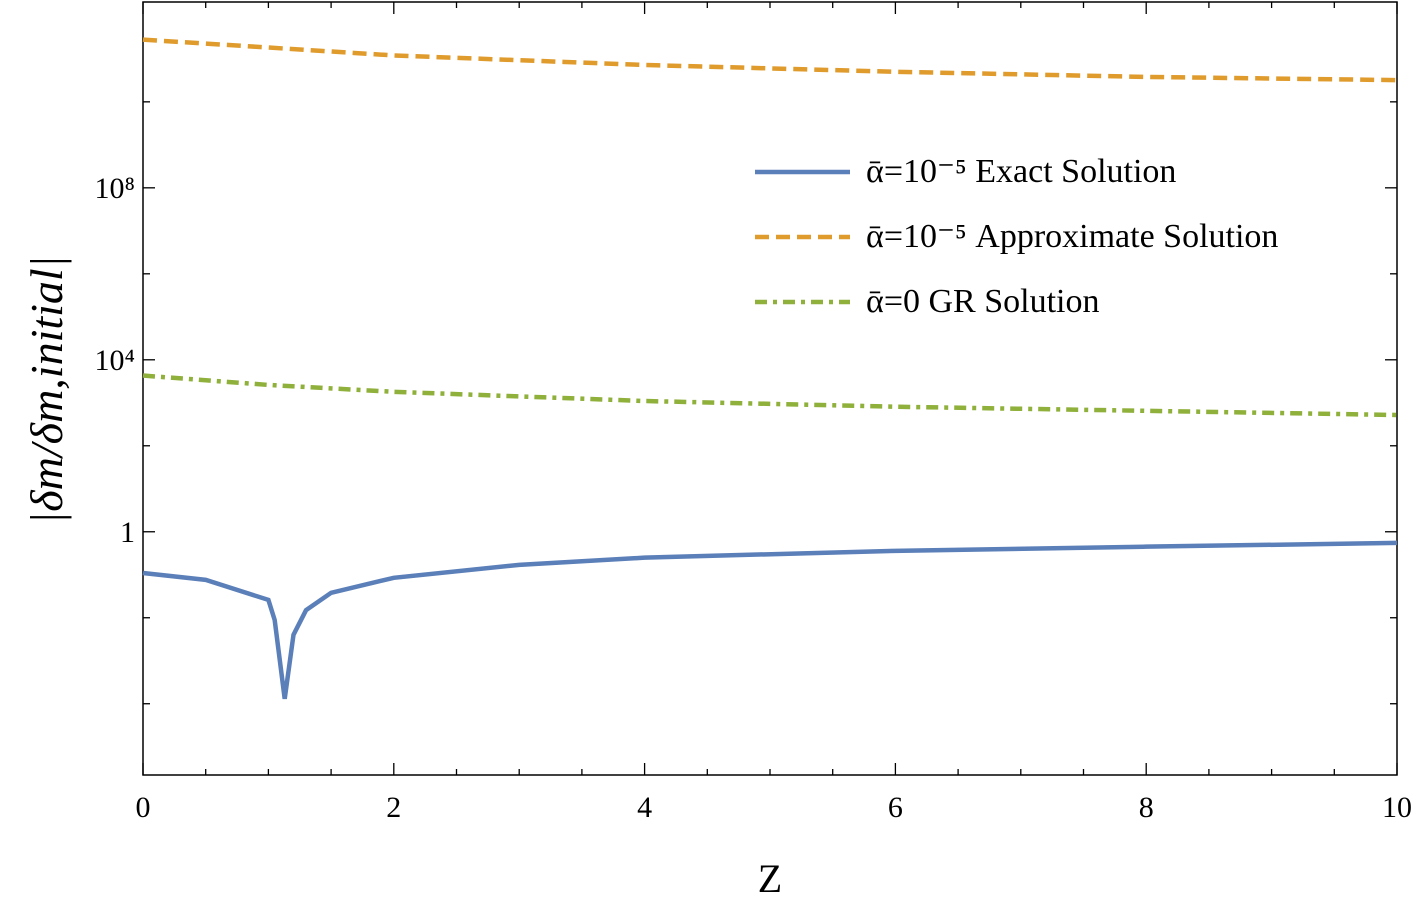 The height and width of the screenshot is (916, 1417). I want to click on y-axis-label: |δm/δm,initial|, so click(46, 390).